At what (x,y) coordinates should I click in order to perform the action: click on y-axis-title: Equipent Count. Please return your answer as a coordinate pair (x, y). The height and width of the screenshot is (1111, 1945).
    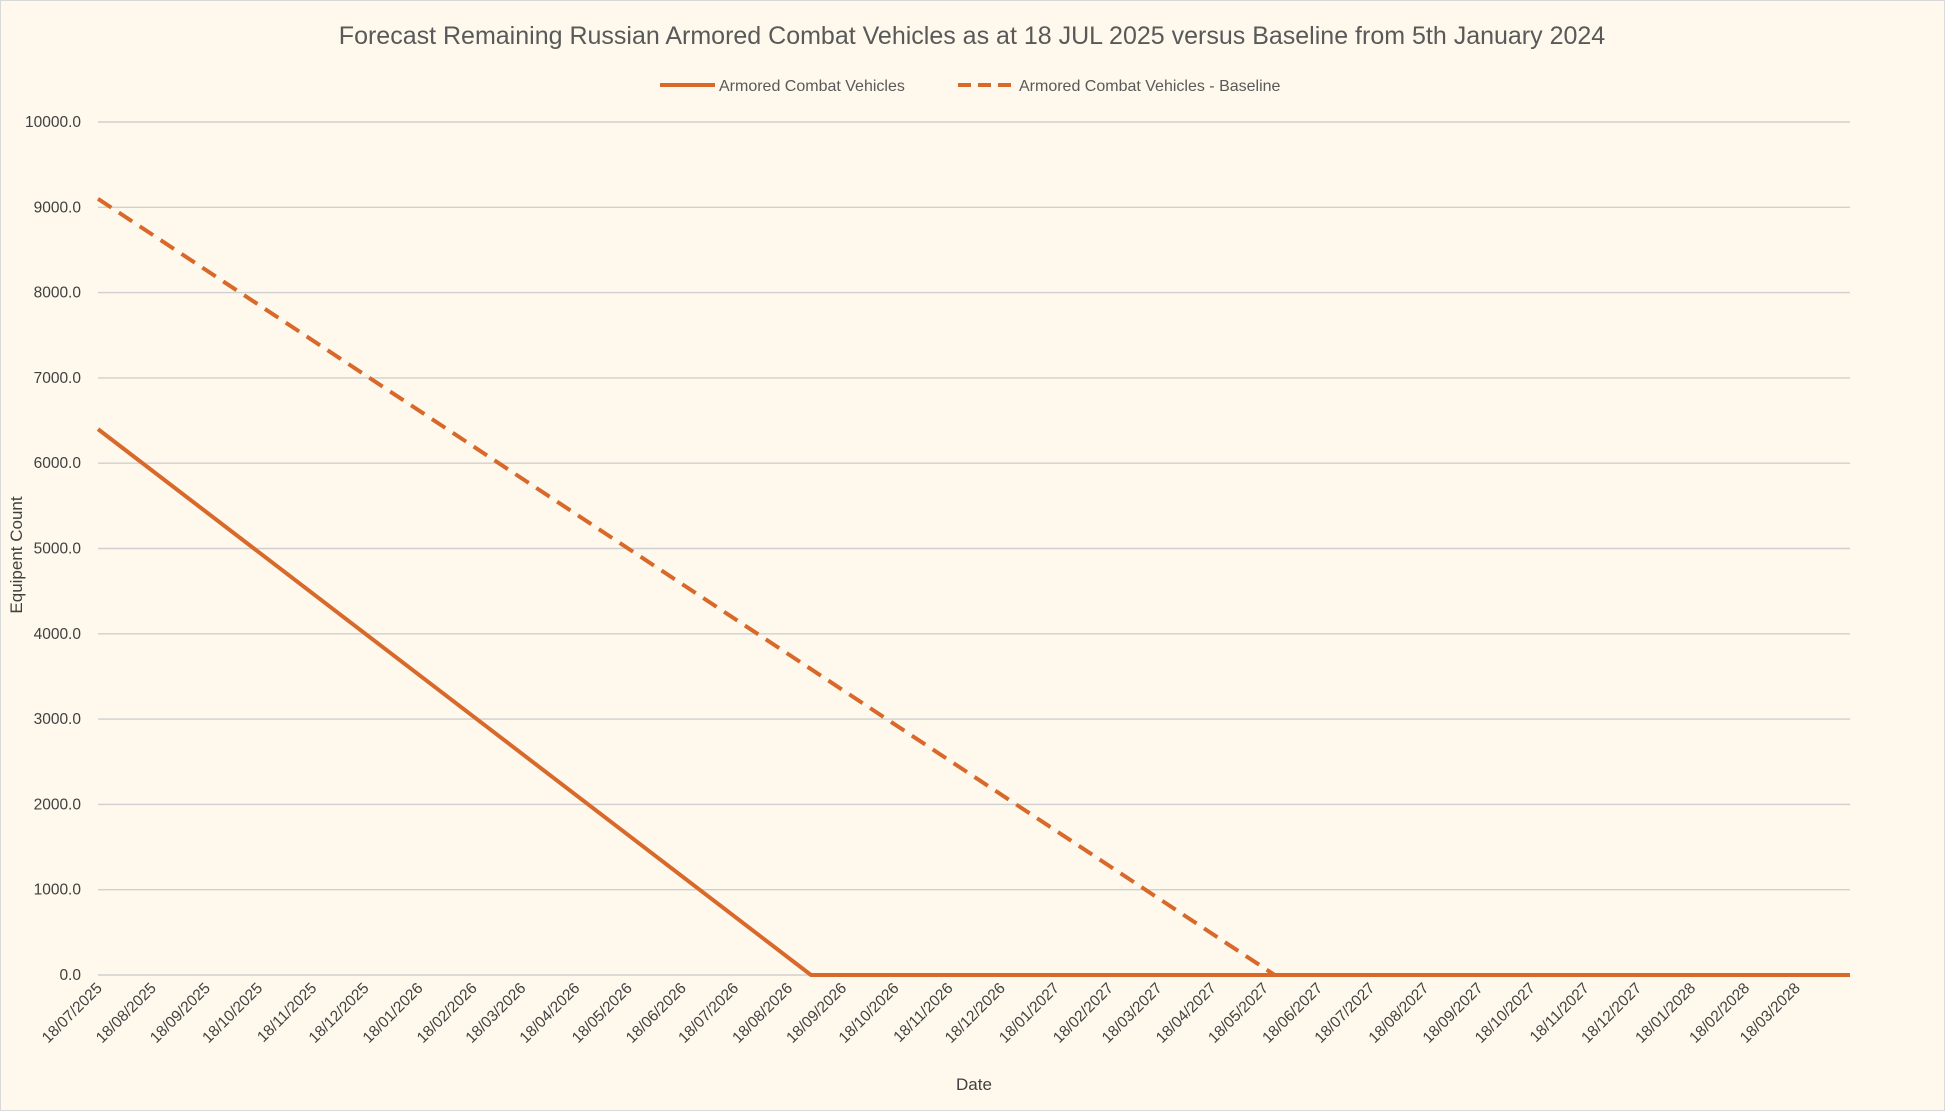
    Looking at the image, I should click on (16, 554).